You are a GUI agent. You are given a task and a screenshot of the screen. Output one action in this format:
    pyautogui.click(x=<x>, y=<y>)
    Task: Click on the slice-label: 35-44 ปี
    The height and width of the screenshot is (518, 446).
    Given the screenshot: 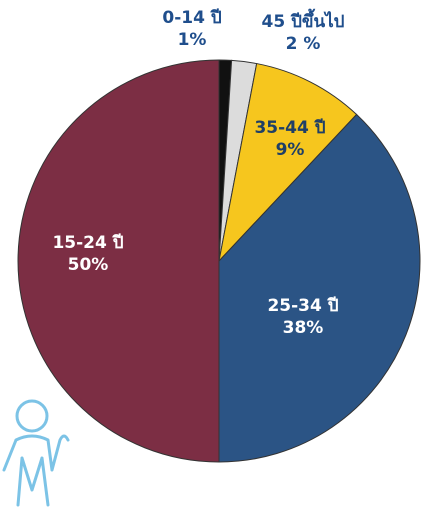 What is the action you would take?
    pyautogui.click(x=289, y=127)
    